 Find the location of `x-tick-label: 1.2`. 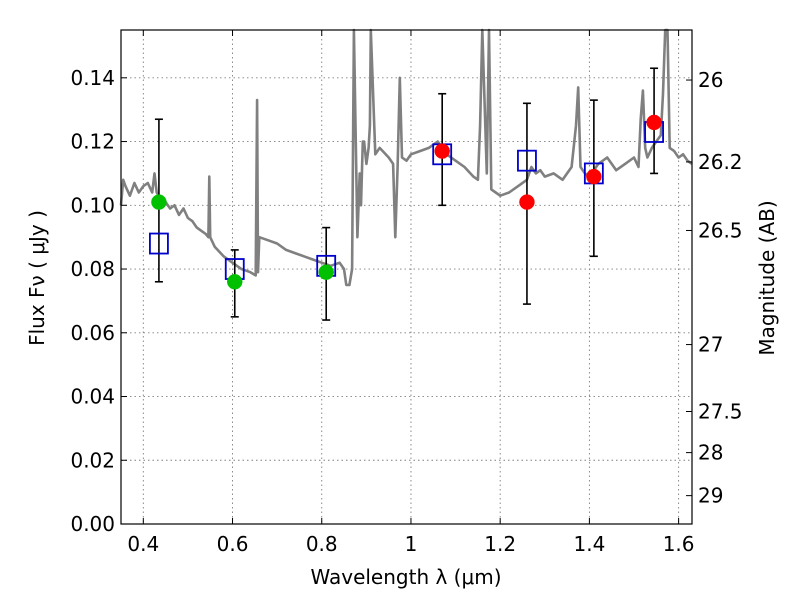

x-tick-label: 1.2 is located at coordinates (500, 544).